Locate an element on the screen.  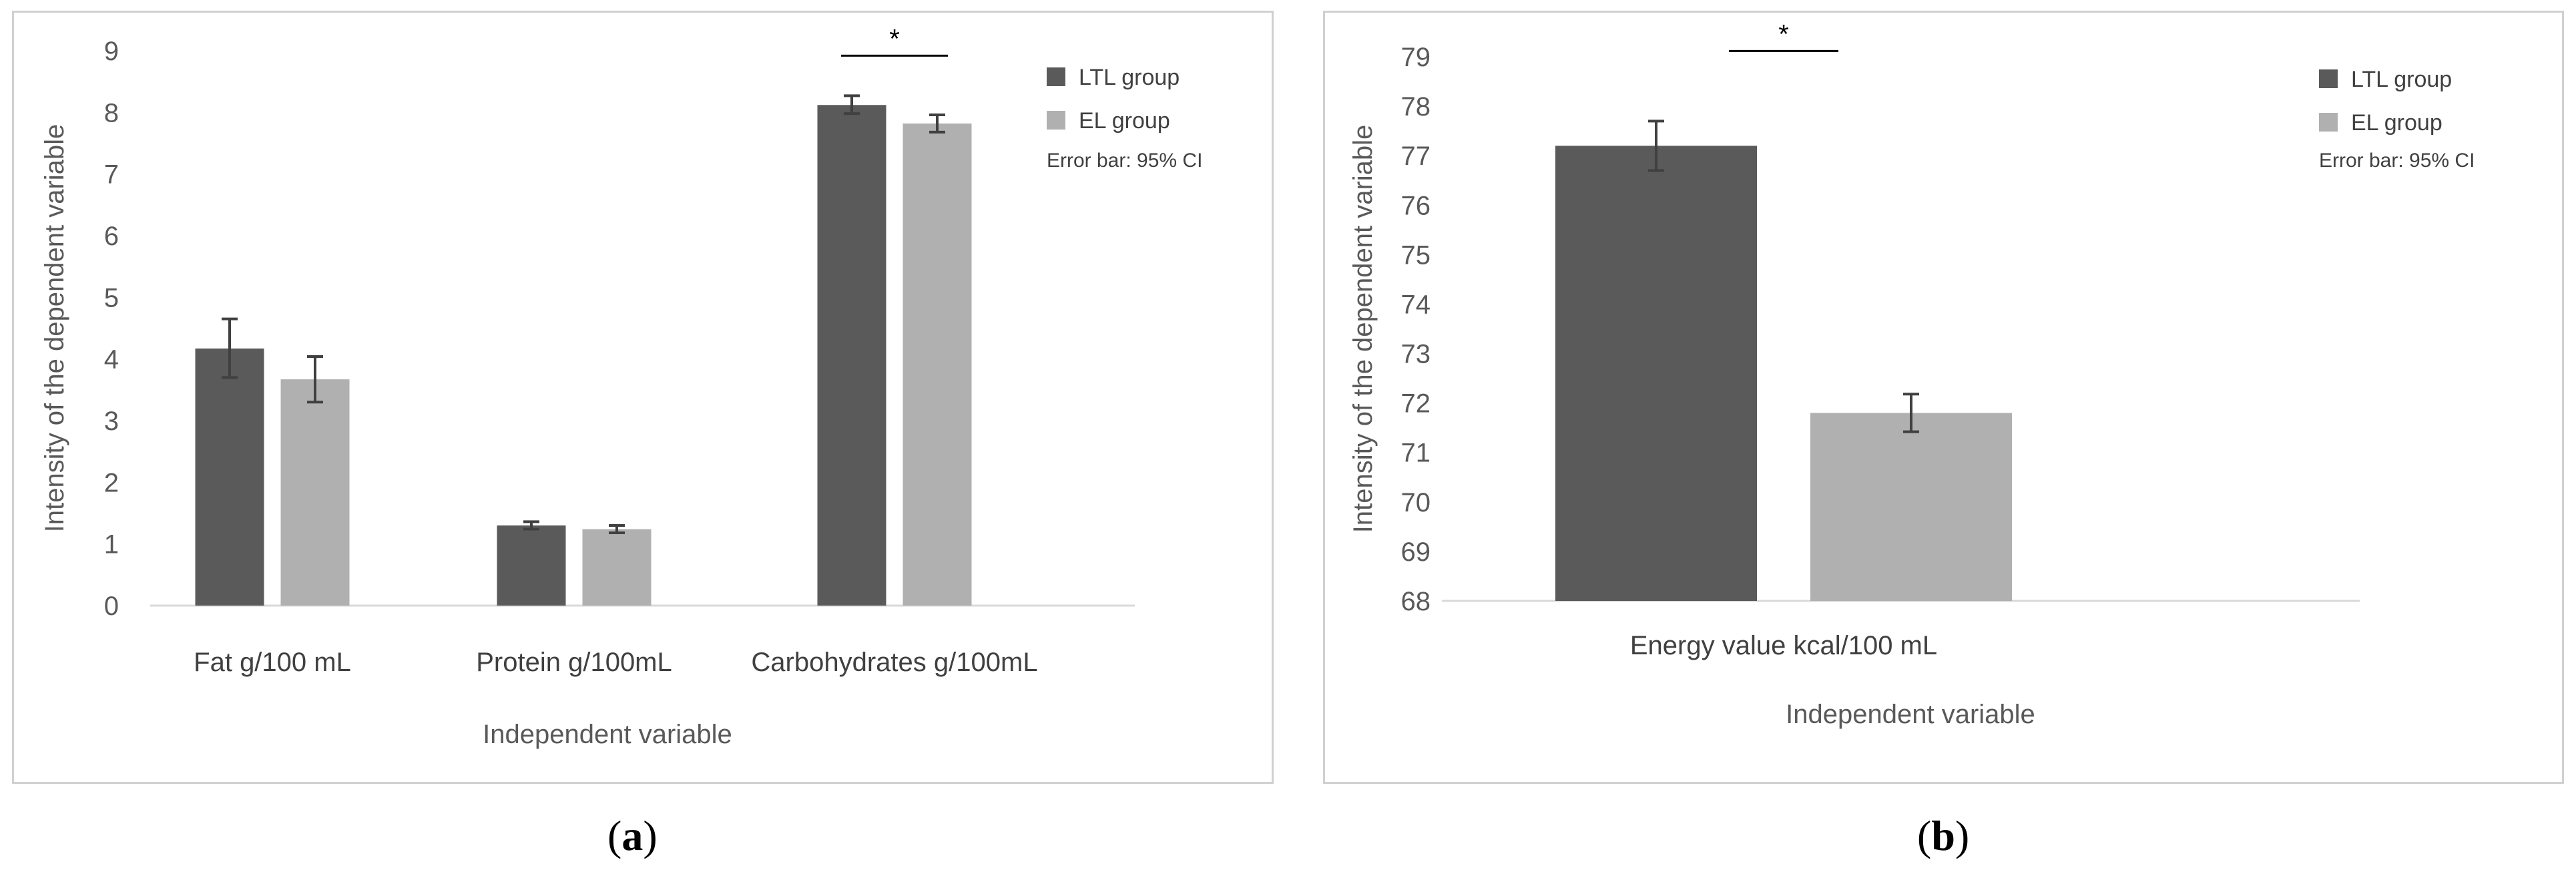
legend-label-b-series1: EL group is located at coordinates (2396, 123).